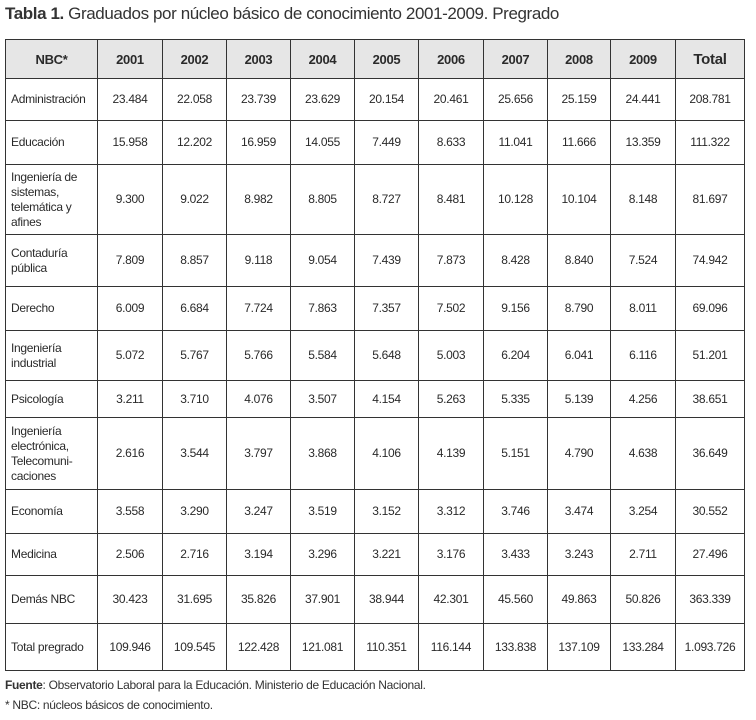 The image size is (756, 720). What do you see at coordinates (130, 554) in the screenshot?
I see `table-cell: 2.506` at bounding box center [130, 554].